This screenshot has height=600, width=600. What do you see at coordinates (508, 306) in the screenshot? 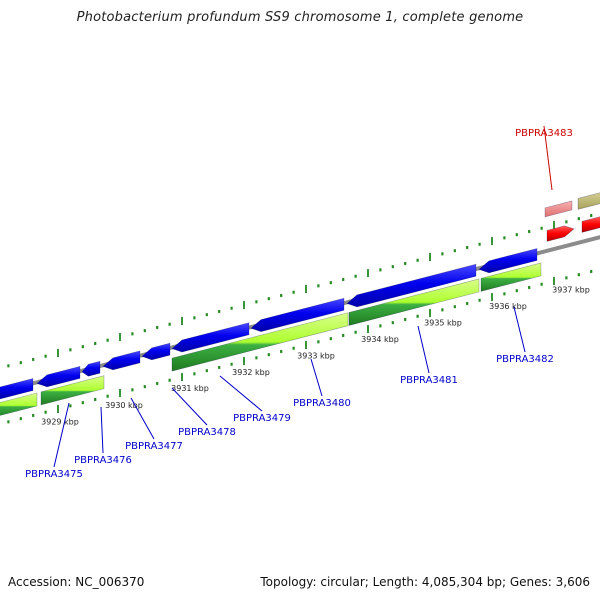
I see `scale-label: 3936 kbp` at bounding box center [508, 306].